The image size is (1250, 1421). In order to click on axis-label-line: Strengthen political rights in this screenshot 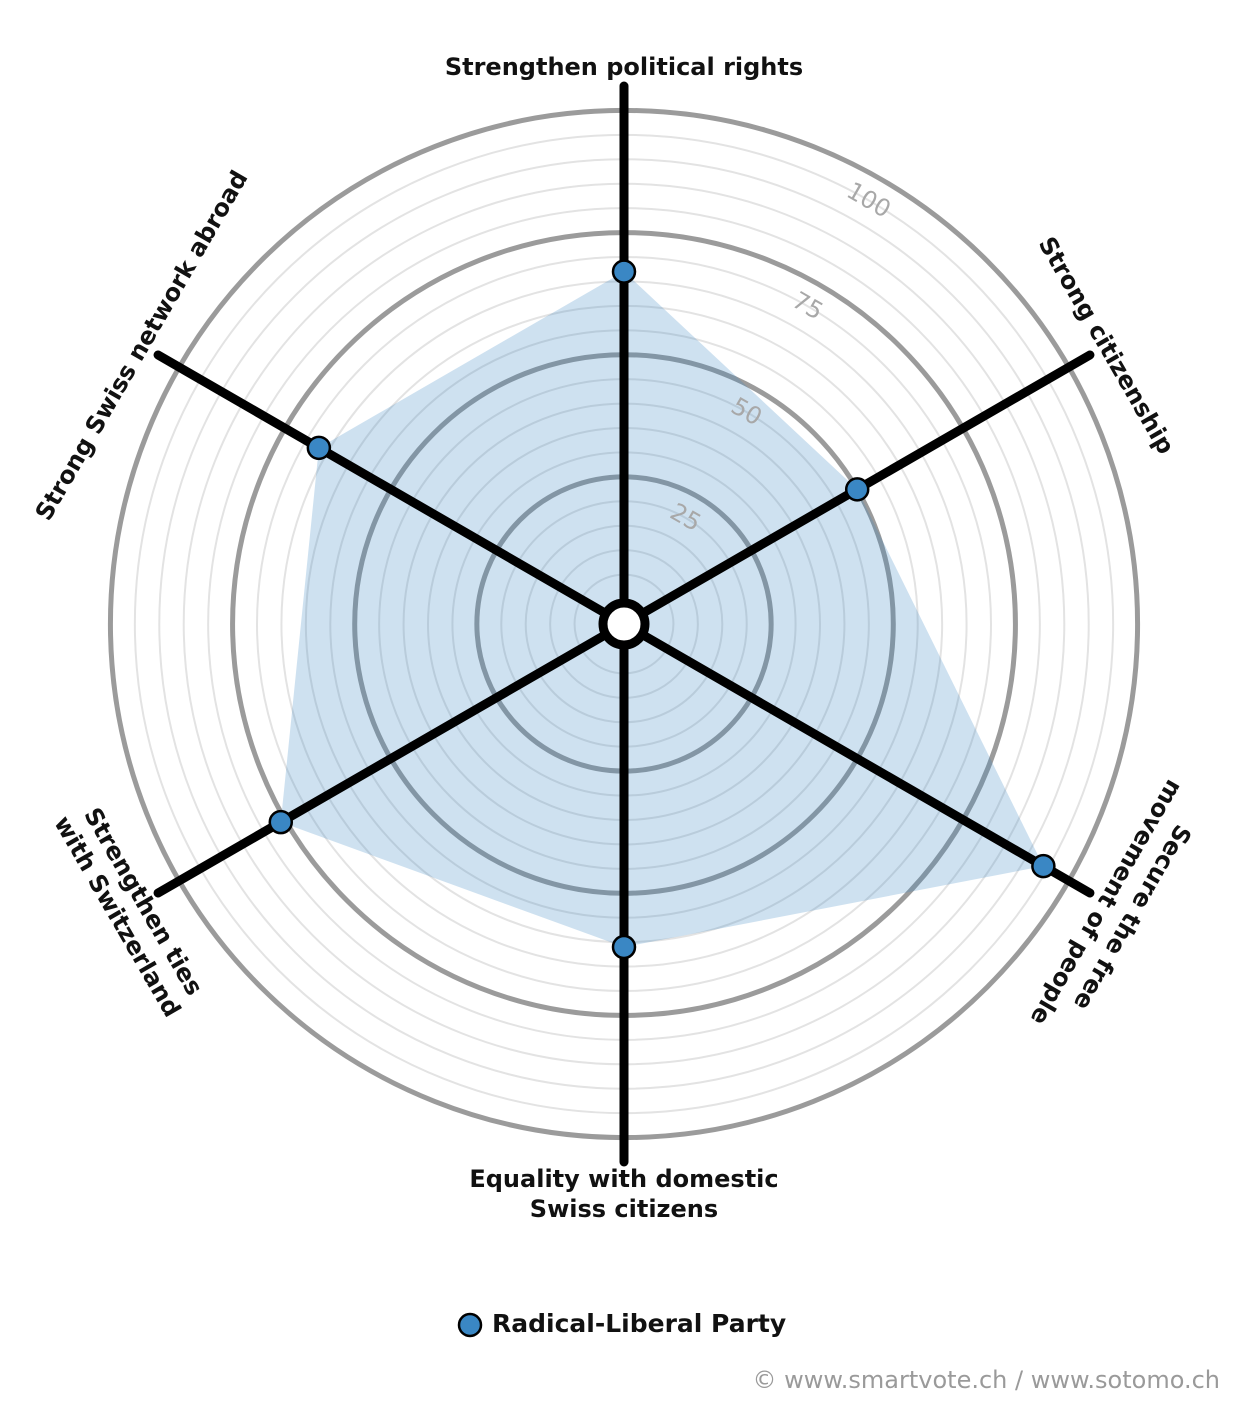, I will do `click(624, 67)`.